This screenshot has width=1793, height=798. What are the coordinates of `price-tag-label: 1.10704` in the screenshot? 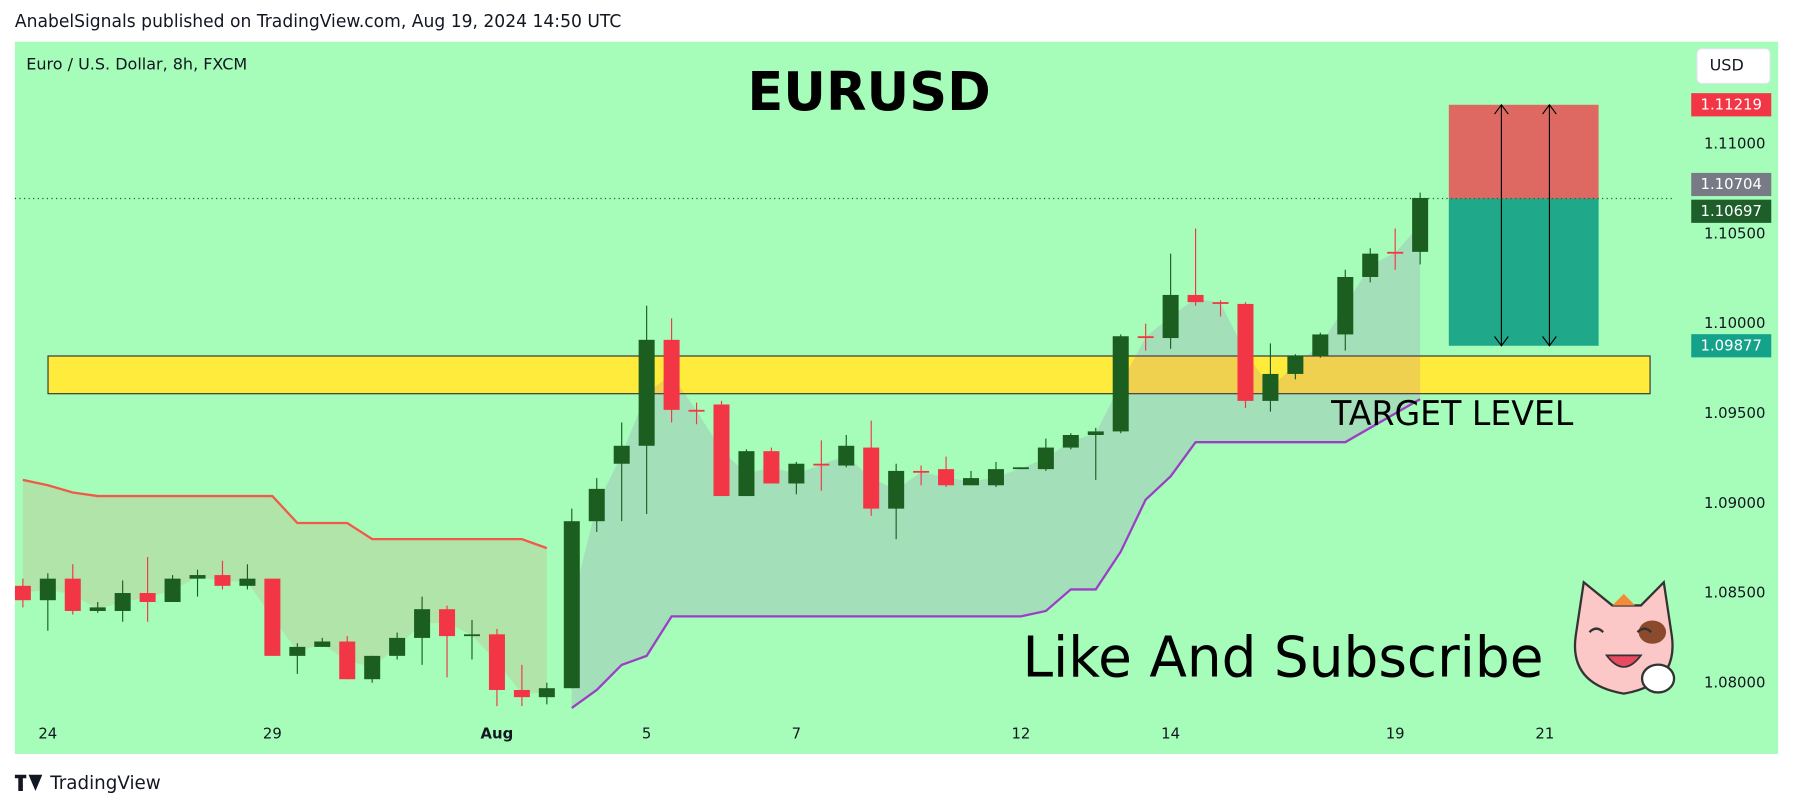 It's located at (1731, 184).